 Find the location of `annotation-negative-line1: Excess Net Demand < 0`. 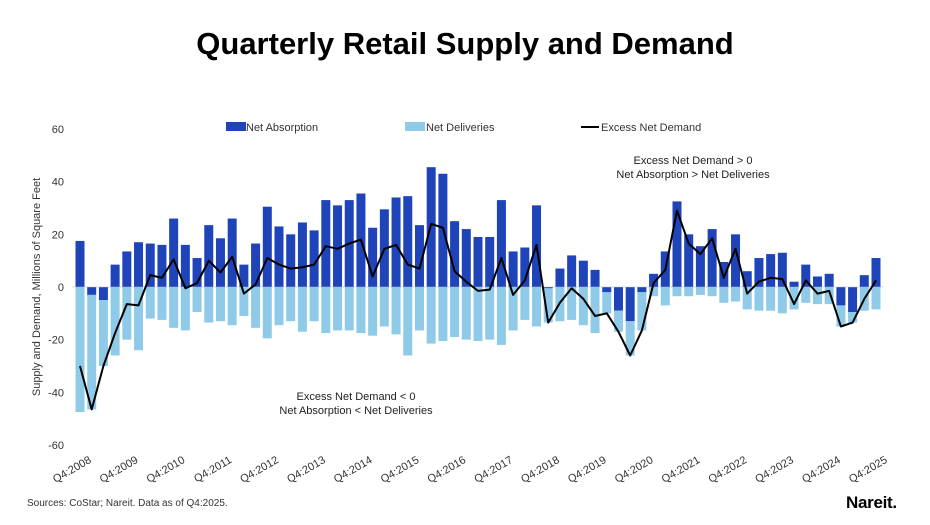

annotation-negative-line1: Excess Net Demand < 0 is located at coordinates (356, 397).